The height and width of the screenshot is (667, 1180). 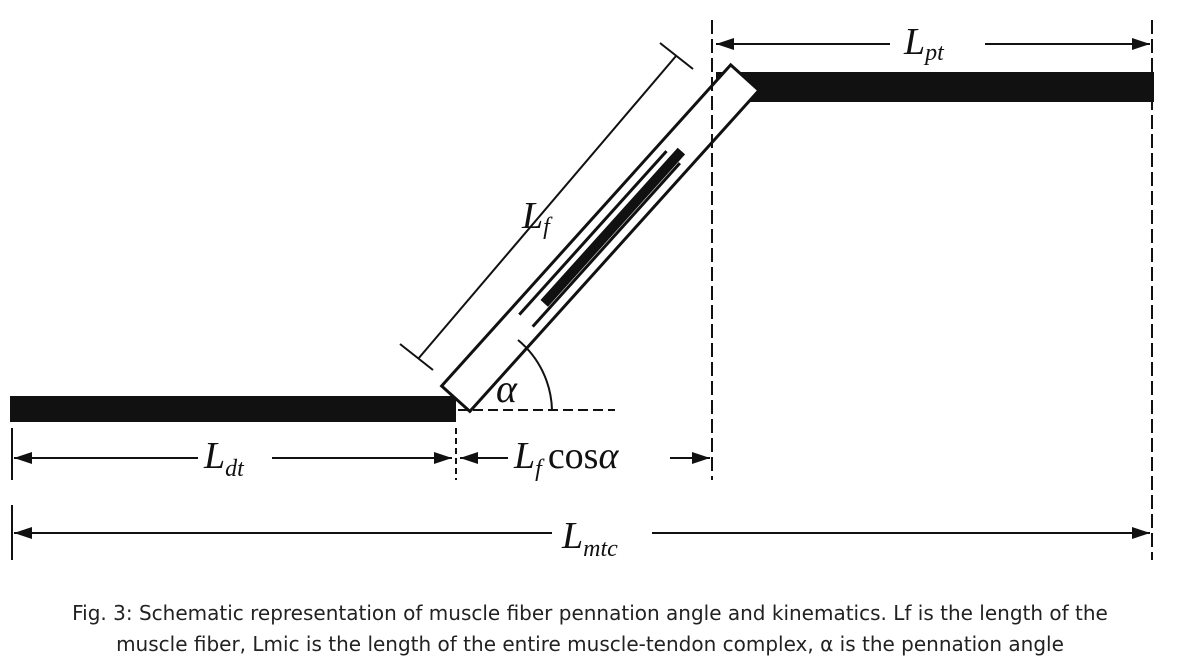 I want to click on proximal-tendon-bar, so click(x=935, y=87).